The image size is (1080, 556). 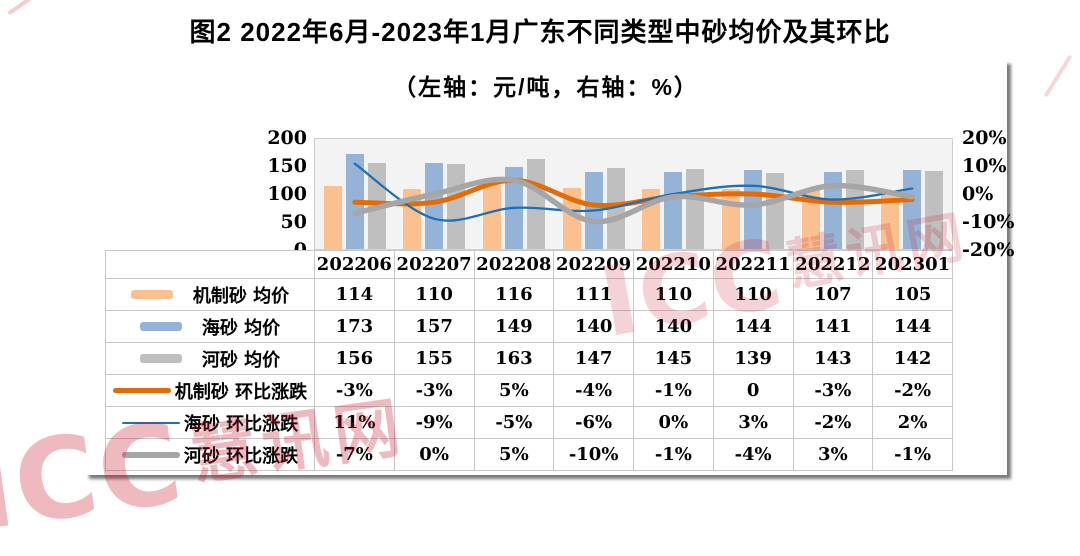 I want to click on watermark-fragment-right, so click(x=1058, y=76).